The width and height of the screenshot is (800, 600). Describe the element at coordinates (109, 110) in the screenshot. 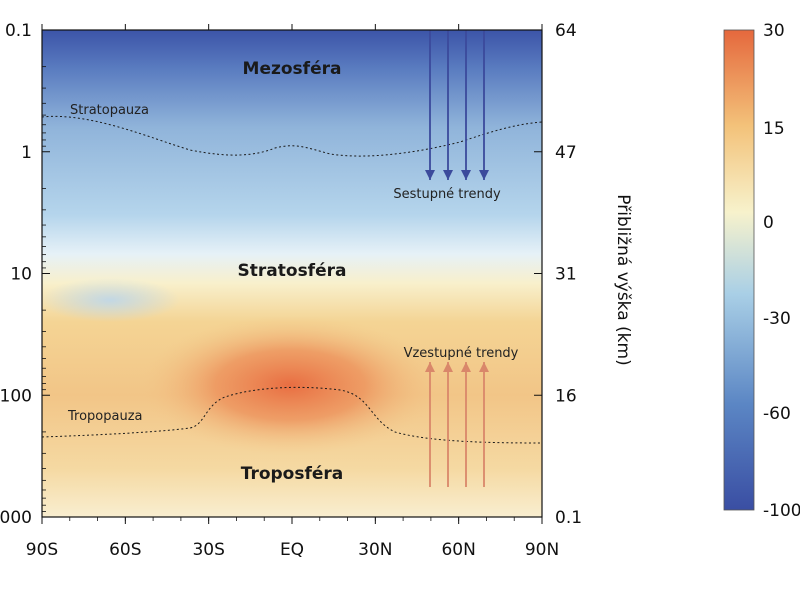

I see `stratopause-label: Stratopauza` at that location.